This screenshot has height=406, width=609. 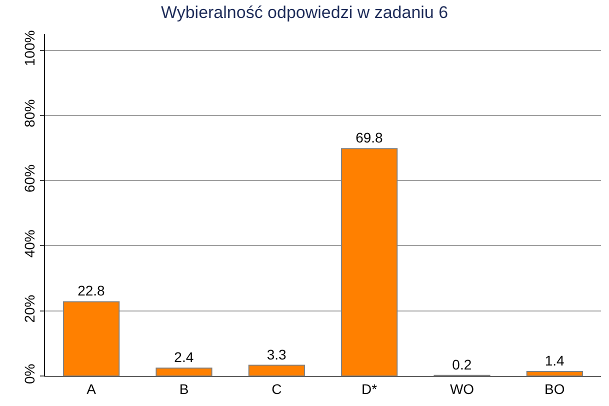 What do you see at coordinates (91, 388) in the screenshot?
I see `x-tick-label: A` at bounding box center [91, 388].